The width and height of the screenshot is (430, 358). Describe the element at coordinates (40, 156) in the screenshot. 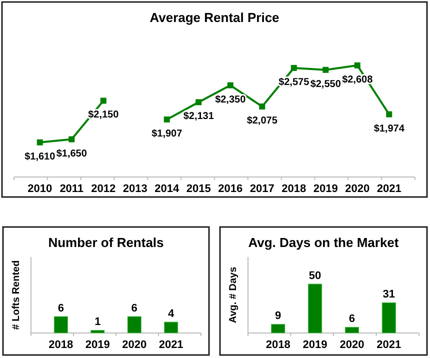

I see `data-label: $1,610` at that location.